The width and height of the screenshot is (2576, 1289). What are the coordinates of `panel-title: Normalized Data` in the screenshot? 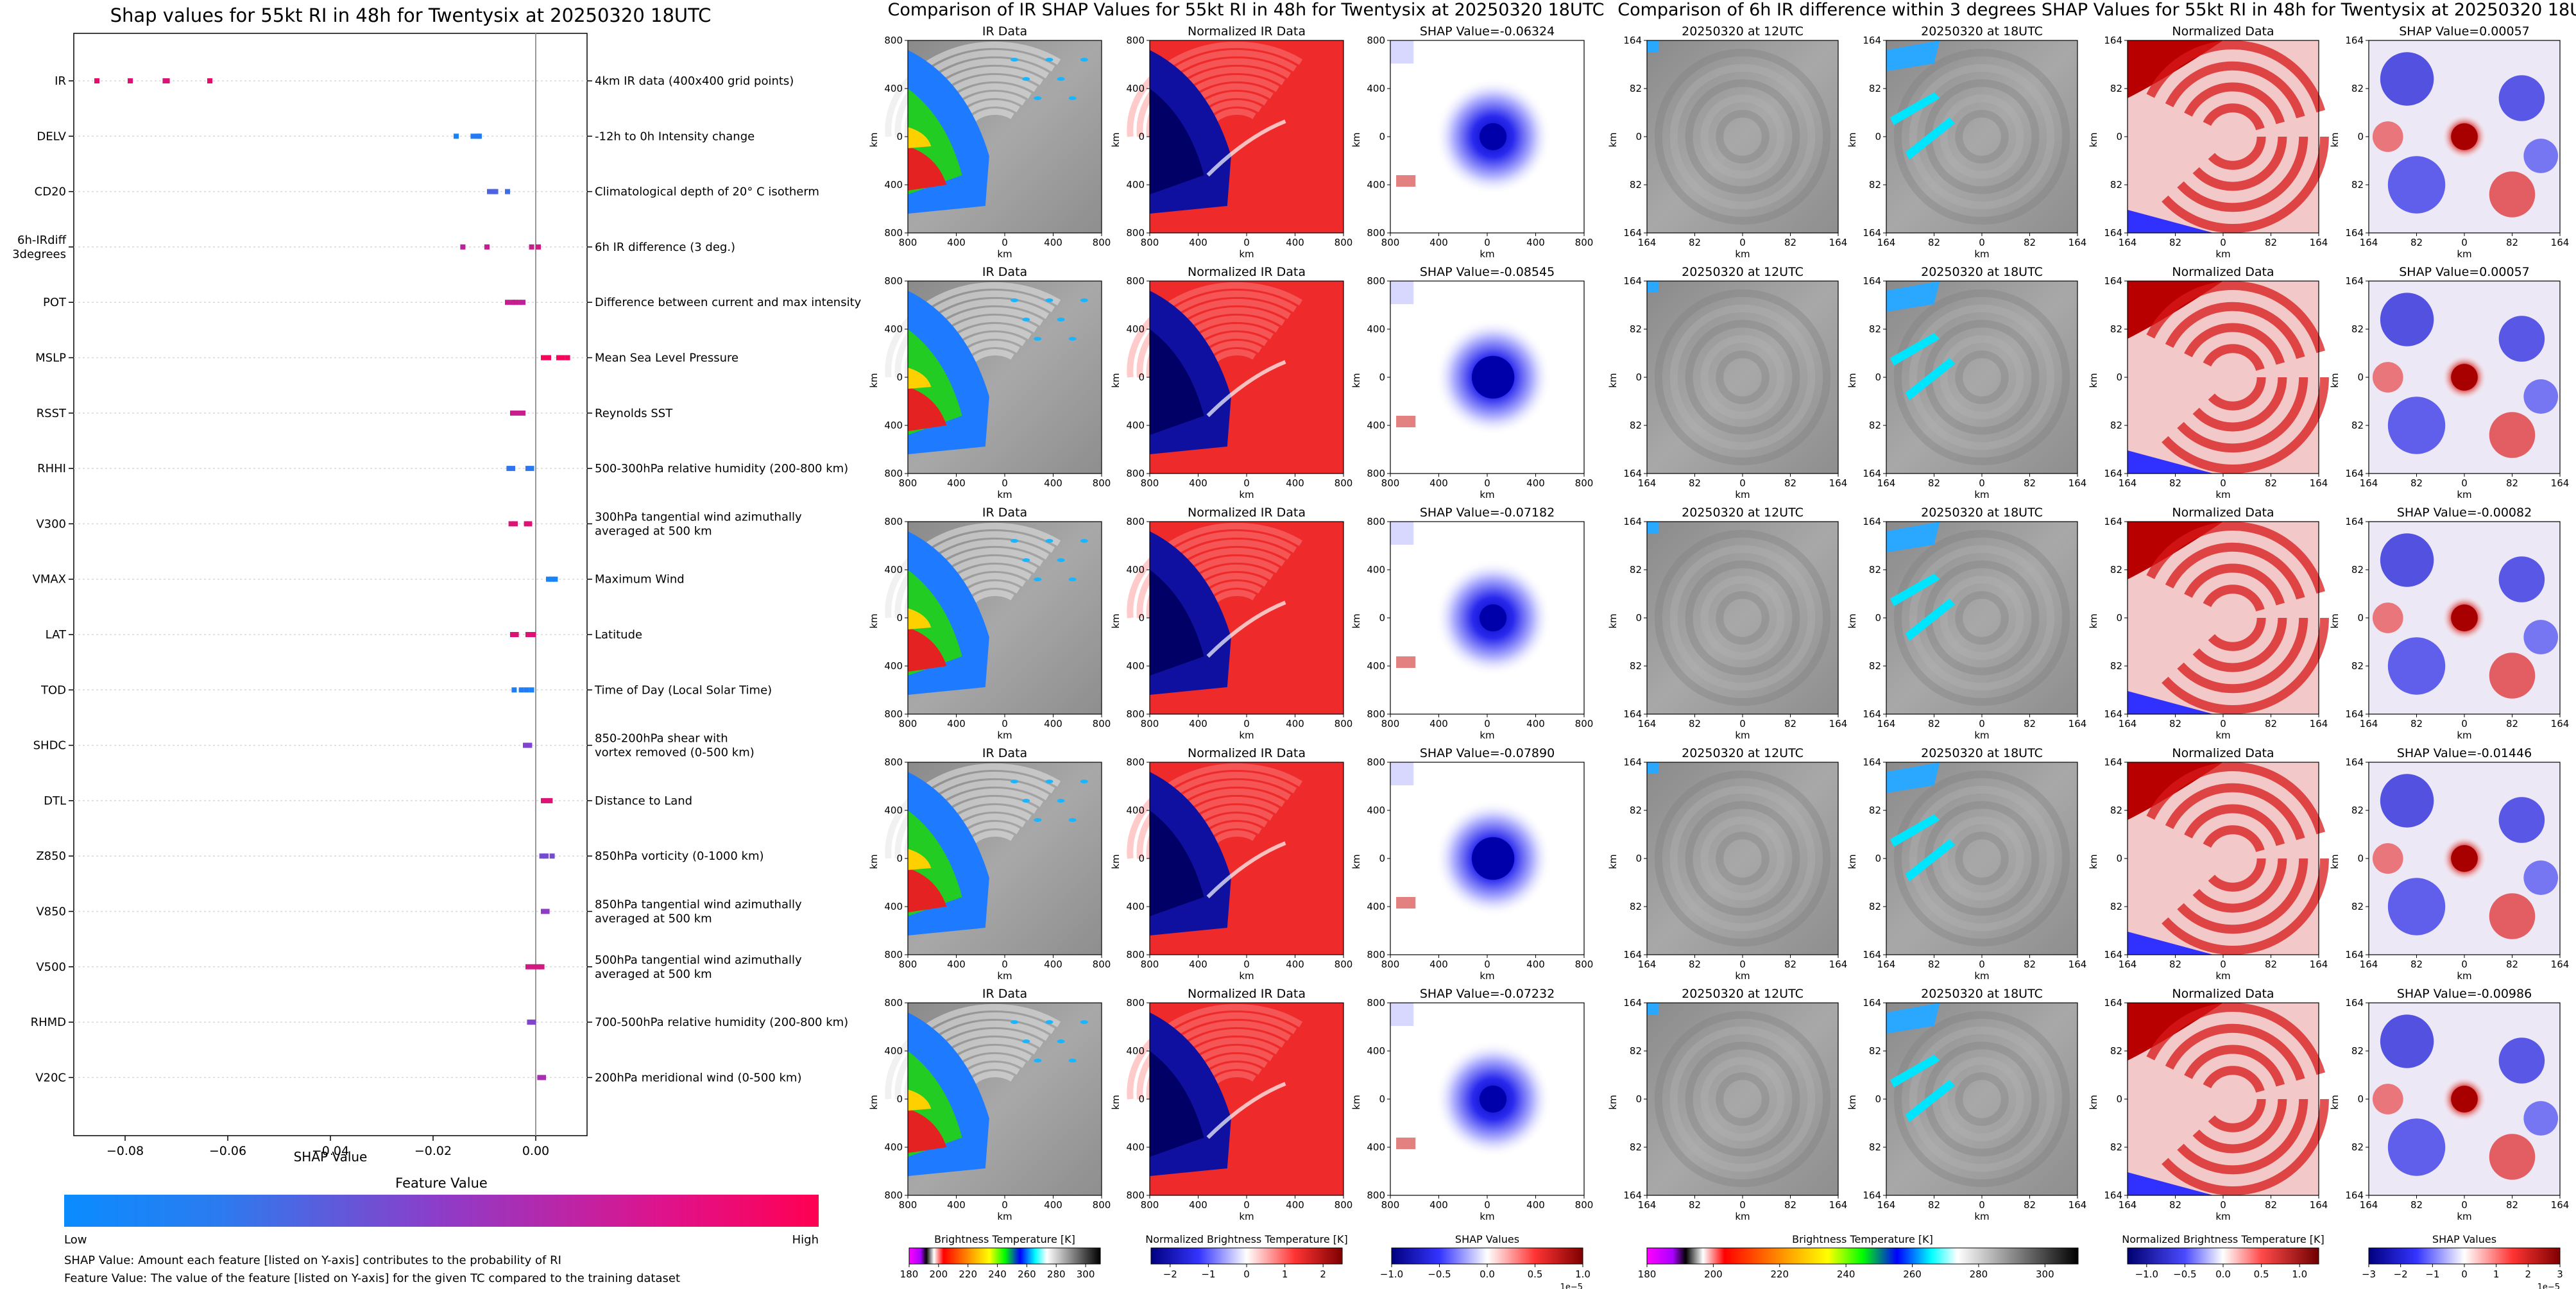 It's located at (2223, 31).